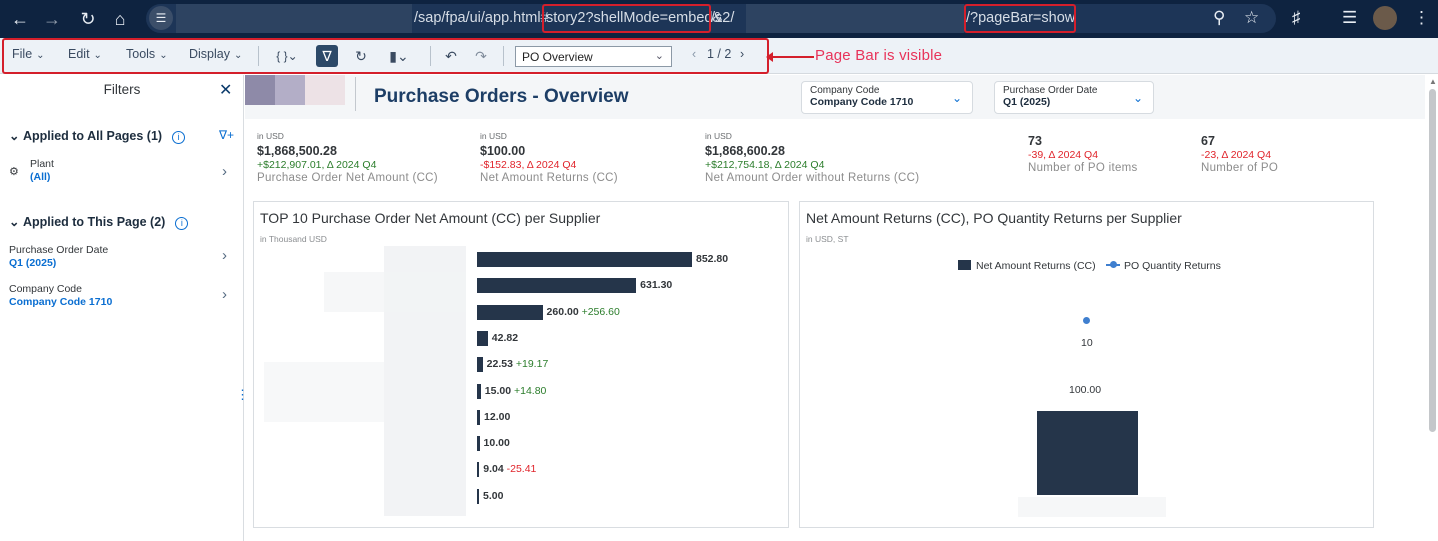  I want to click on data-label: 631.30, so click(656, 285).